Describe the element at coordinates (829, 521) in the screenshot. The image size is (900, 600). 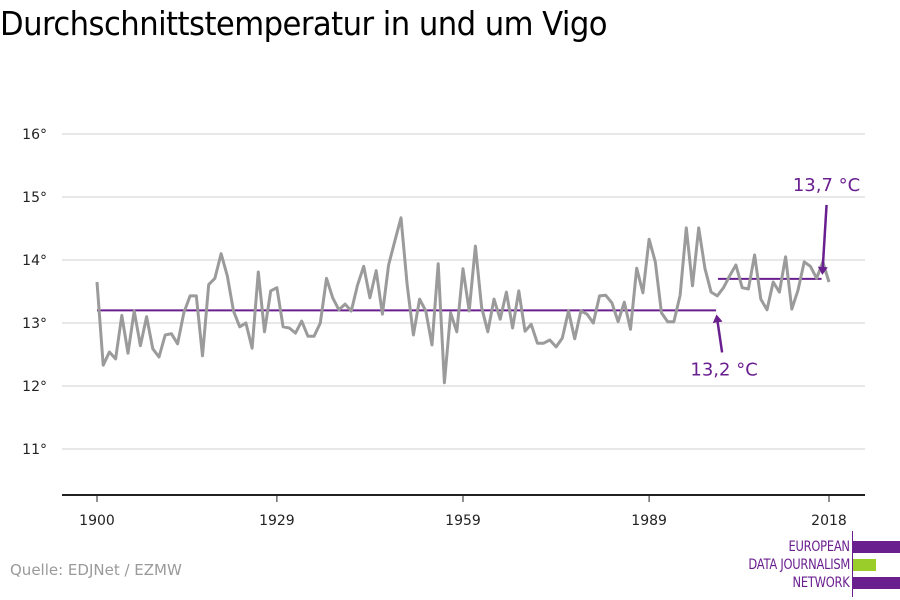
I see `x-tick-label: 2018` at that location.